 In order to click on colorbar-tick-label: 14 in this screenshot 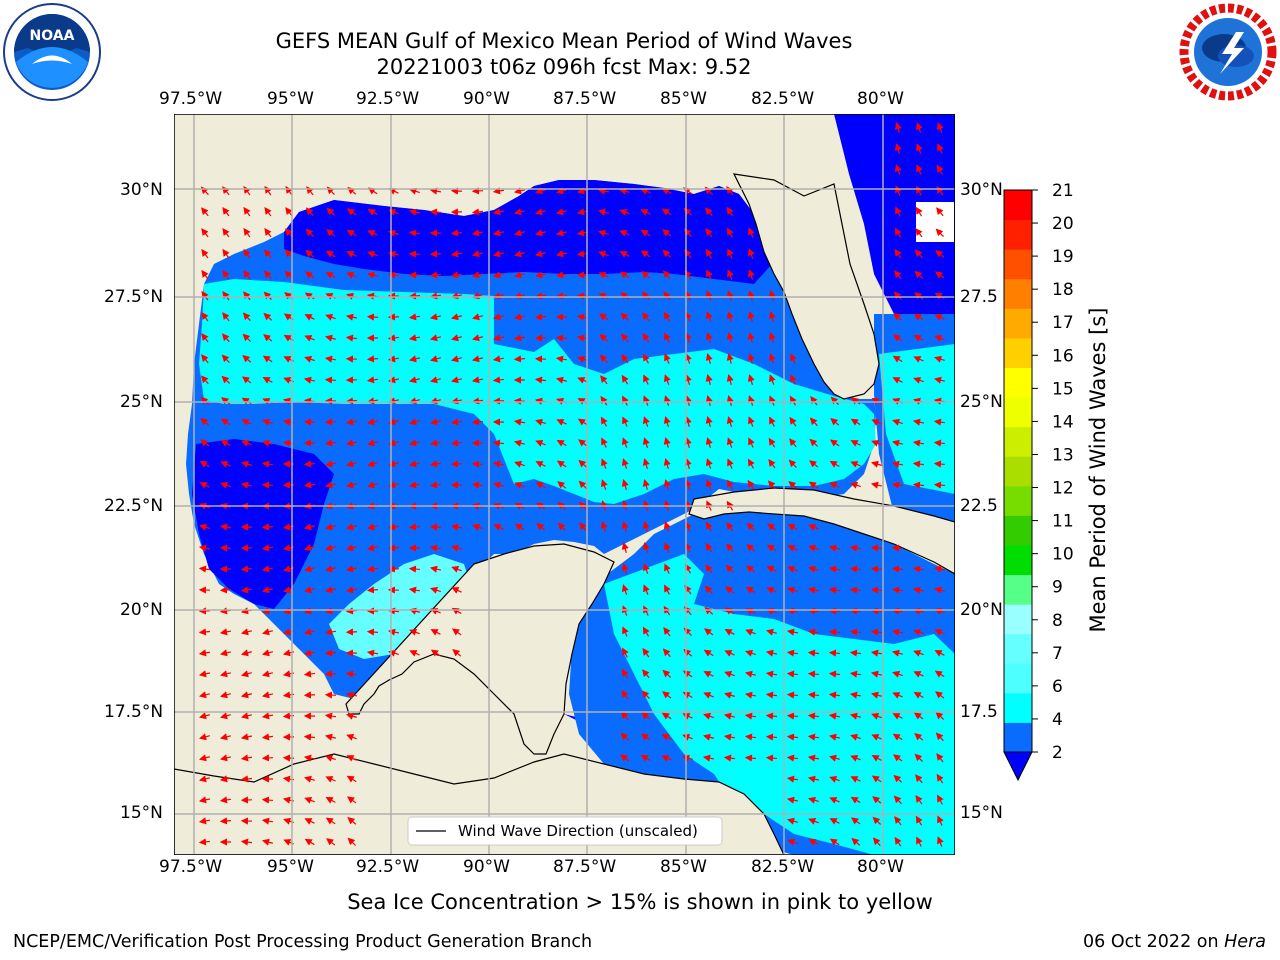, I will do `click(1063, 422)`.